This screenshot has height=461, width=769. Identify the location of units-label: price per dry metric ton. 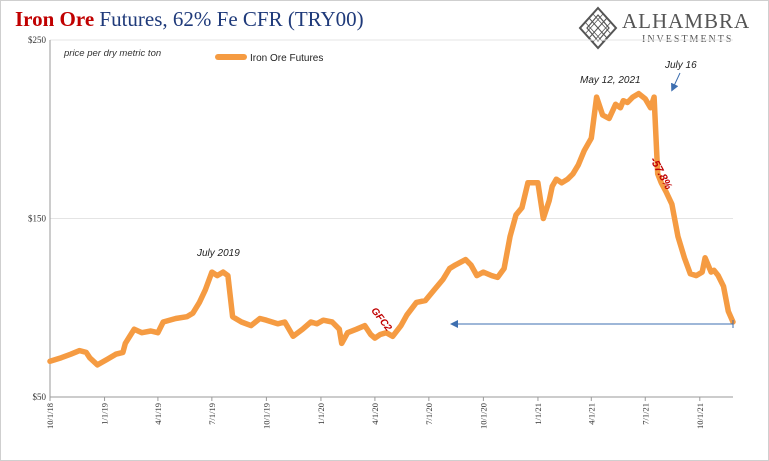
(112, 53).